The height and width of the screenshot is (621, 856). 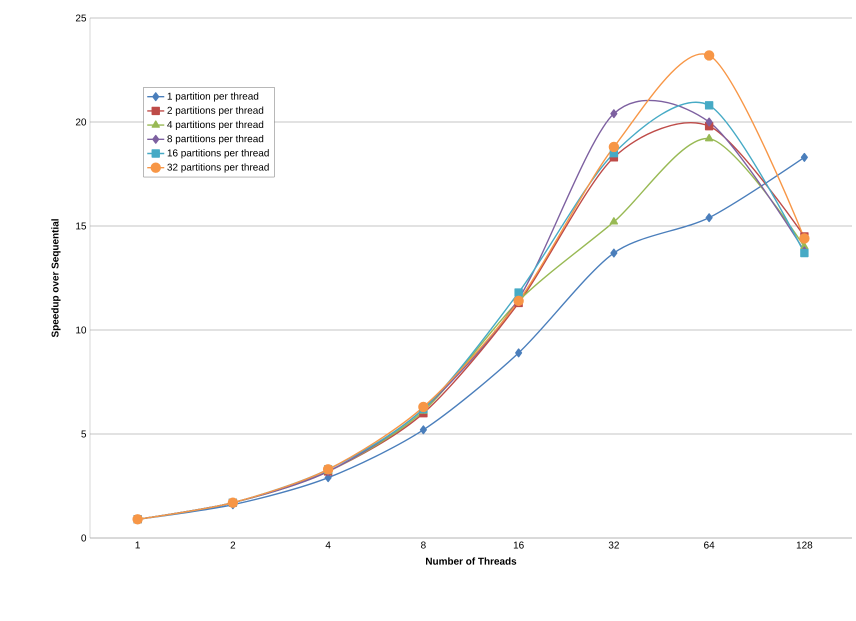 What do you see at coordinates (56, 278) in the screenshot?
I see `y-axis-title: Speedup over Sequential` at bounding box center [56, 278].